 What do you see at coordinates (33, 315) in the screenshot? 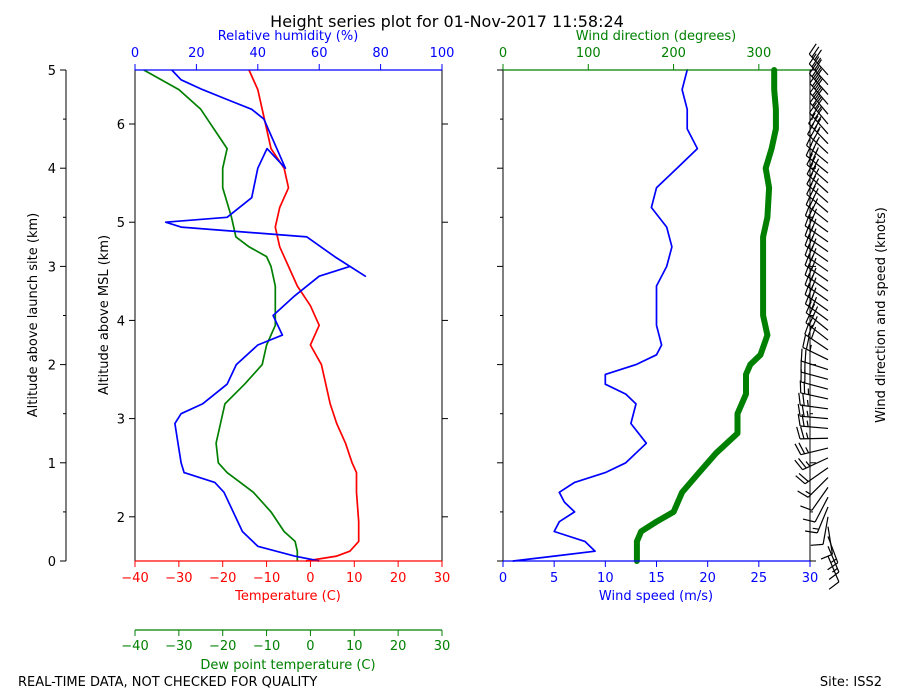
I see `agl-axis-label: Altitude above launch site (km)` at bounding box center [33, 315].